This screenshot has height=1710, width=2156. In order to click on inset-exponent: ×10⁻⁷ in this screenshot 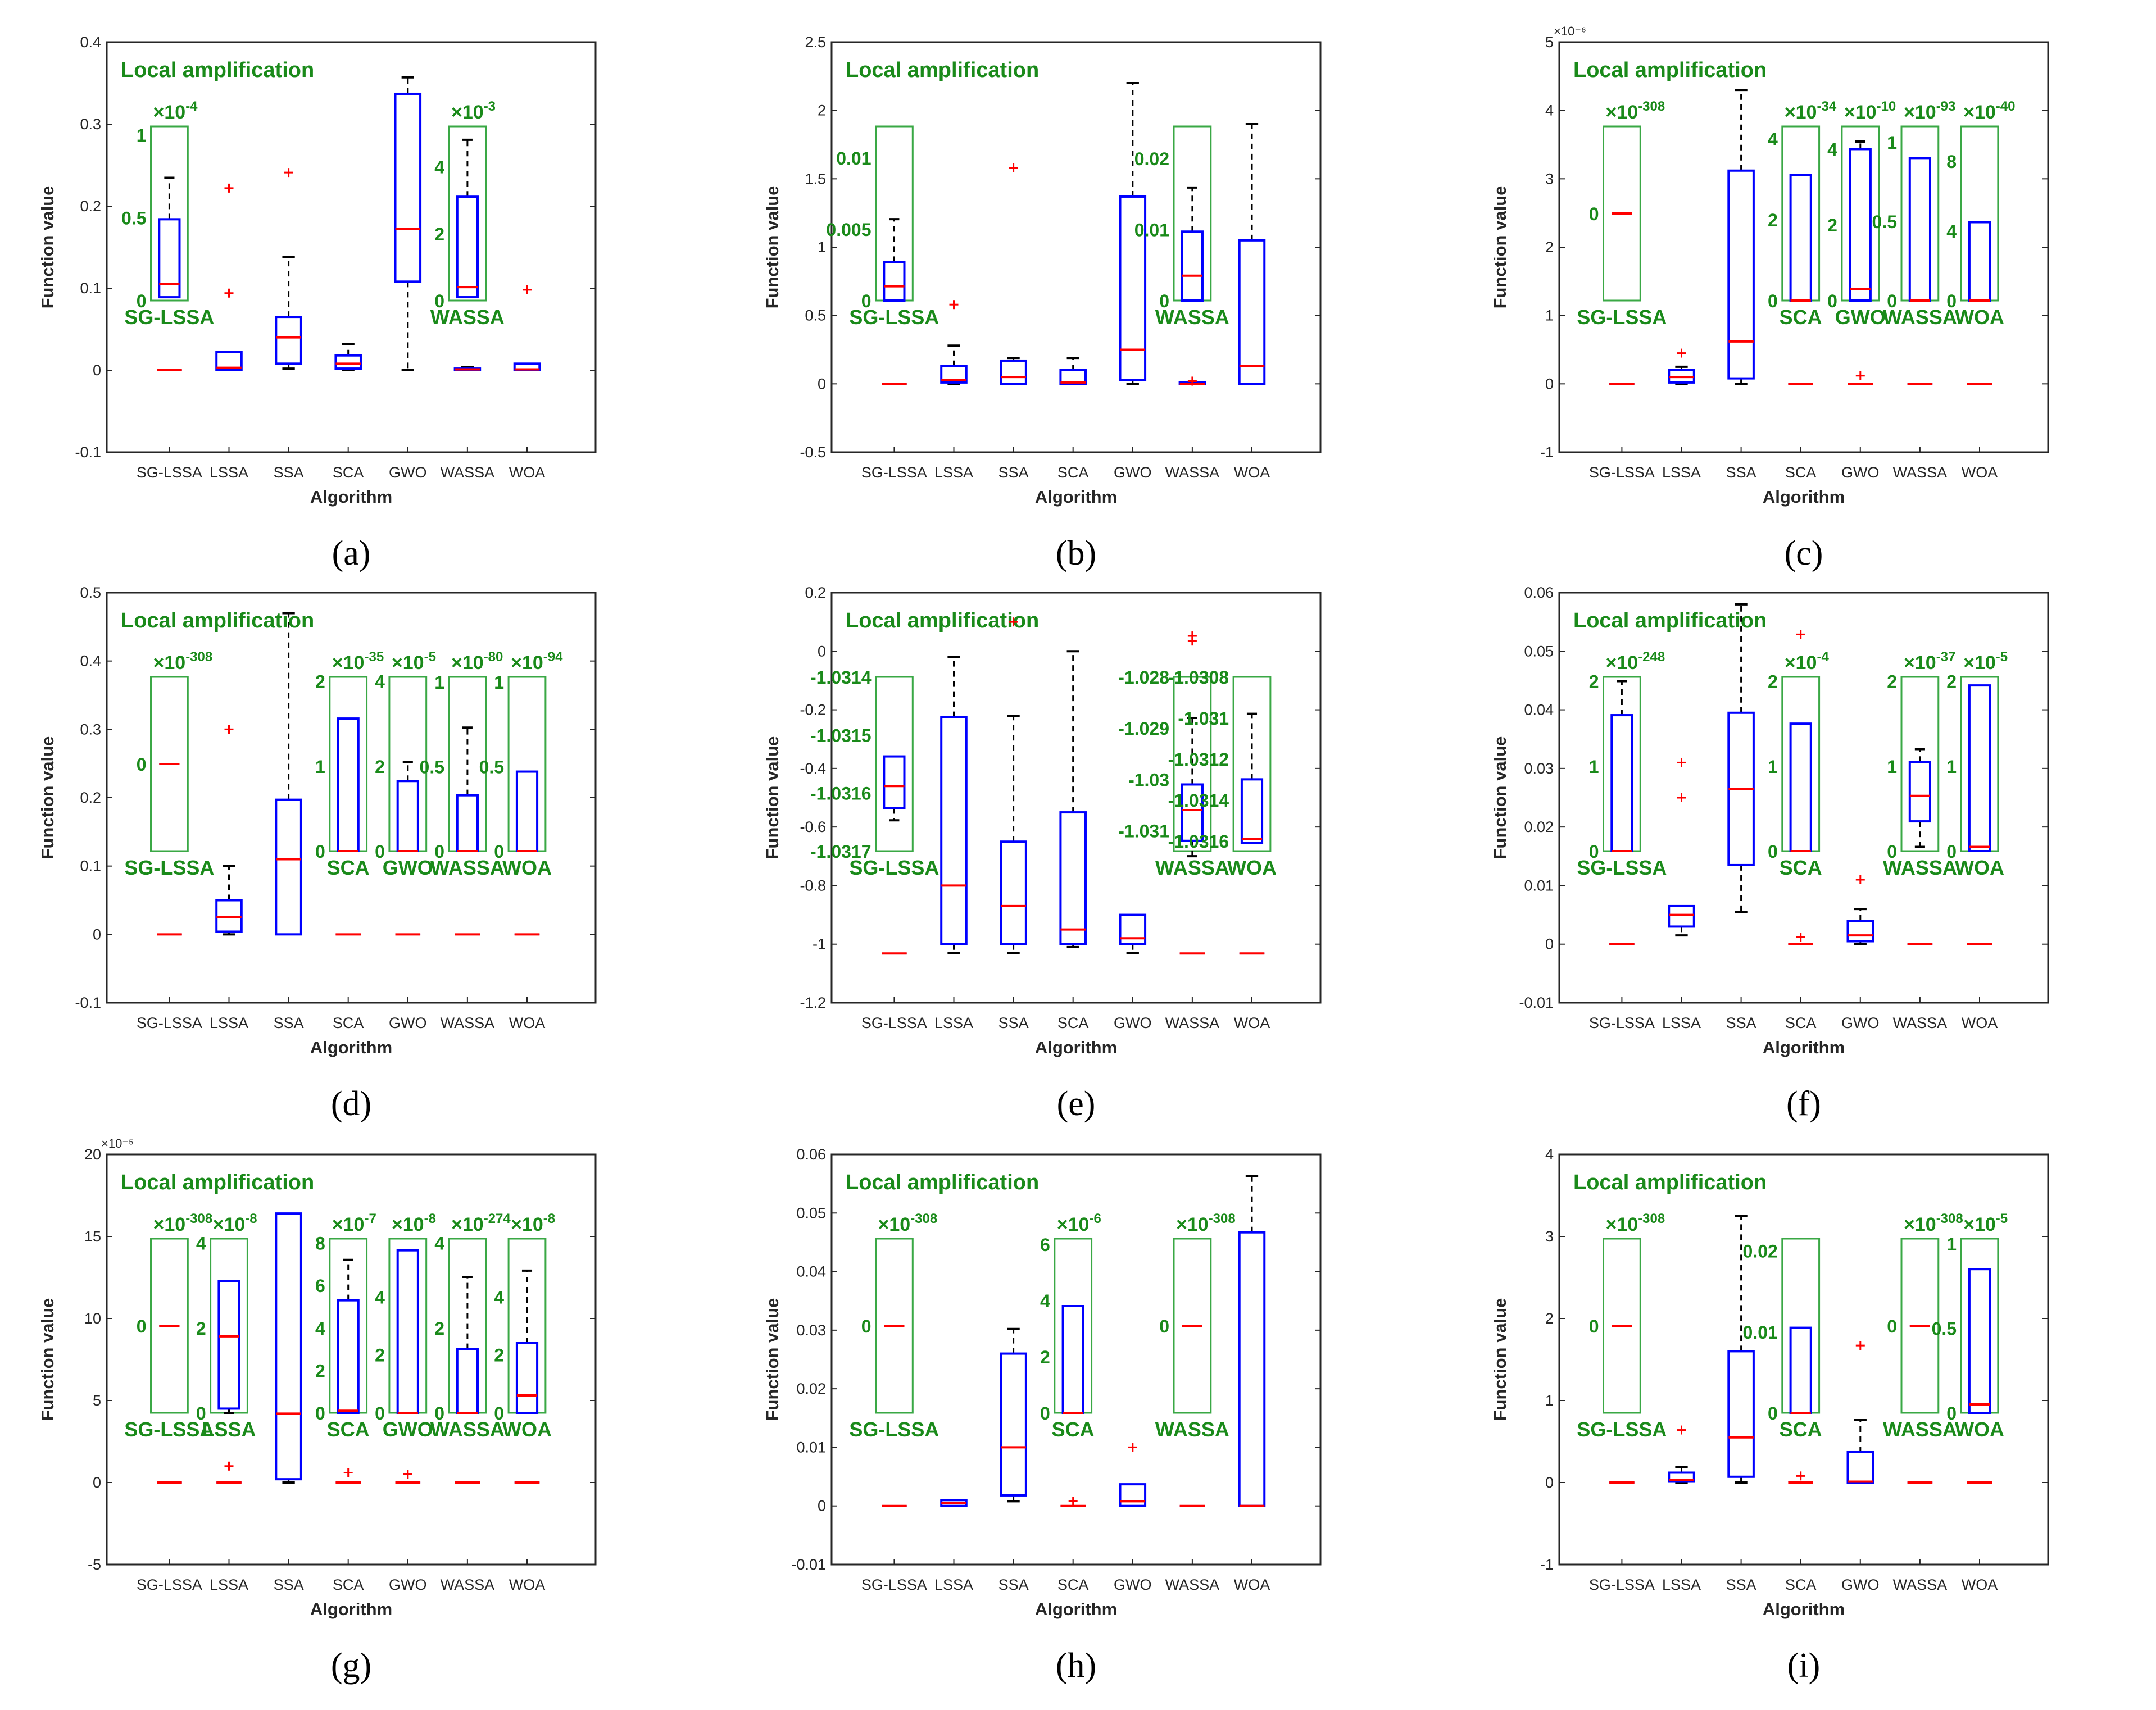, I will do `click(354, 1223)`.